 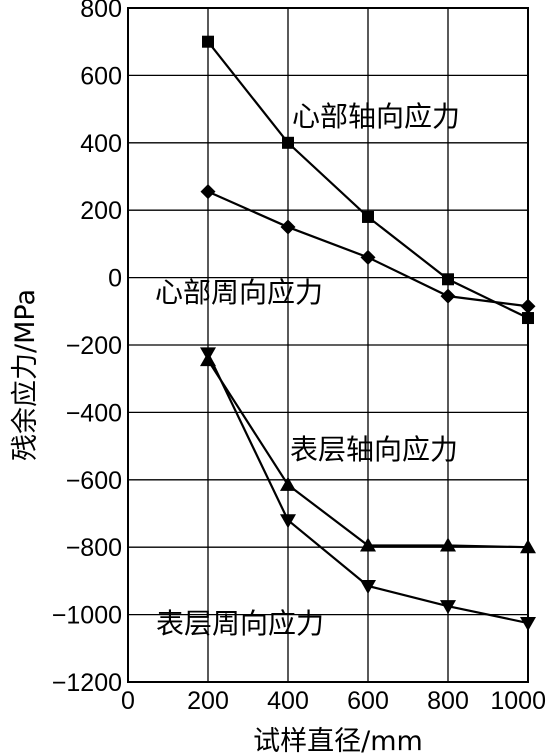 I want to click on y-axis-label: 残余应力/MPa, so click(x=25, y=375).